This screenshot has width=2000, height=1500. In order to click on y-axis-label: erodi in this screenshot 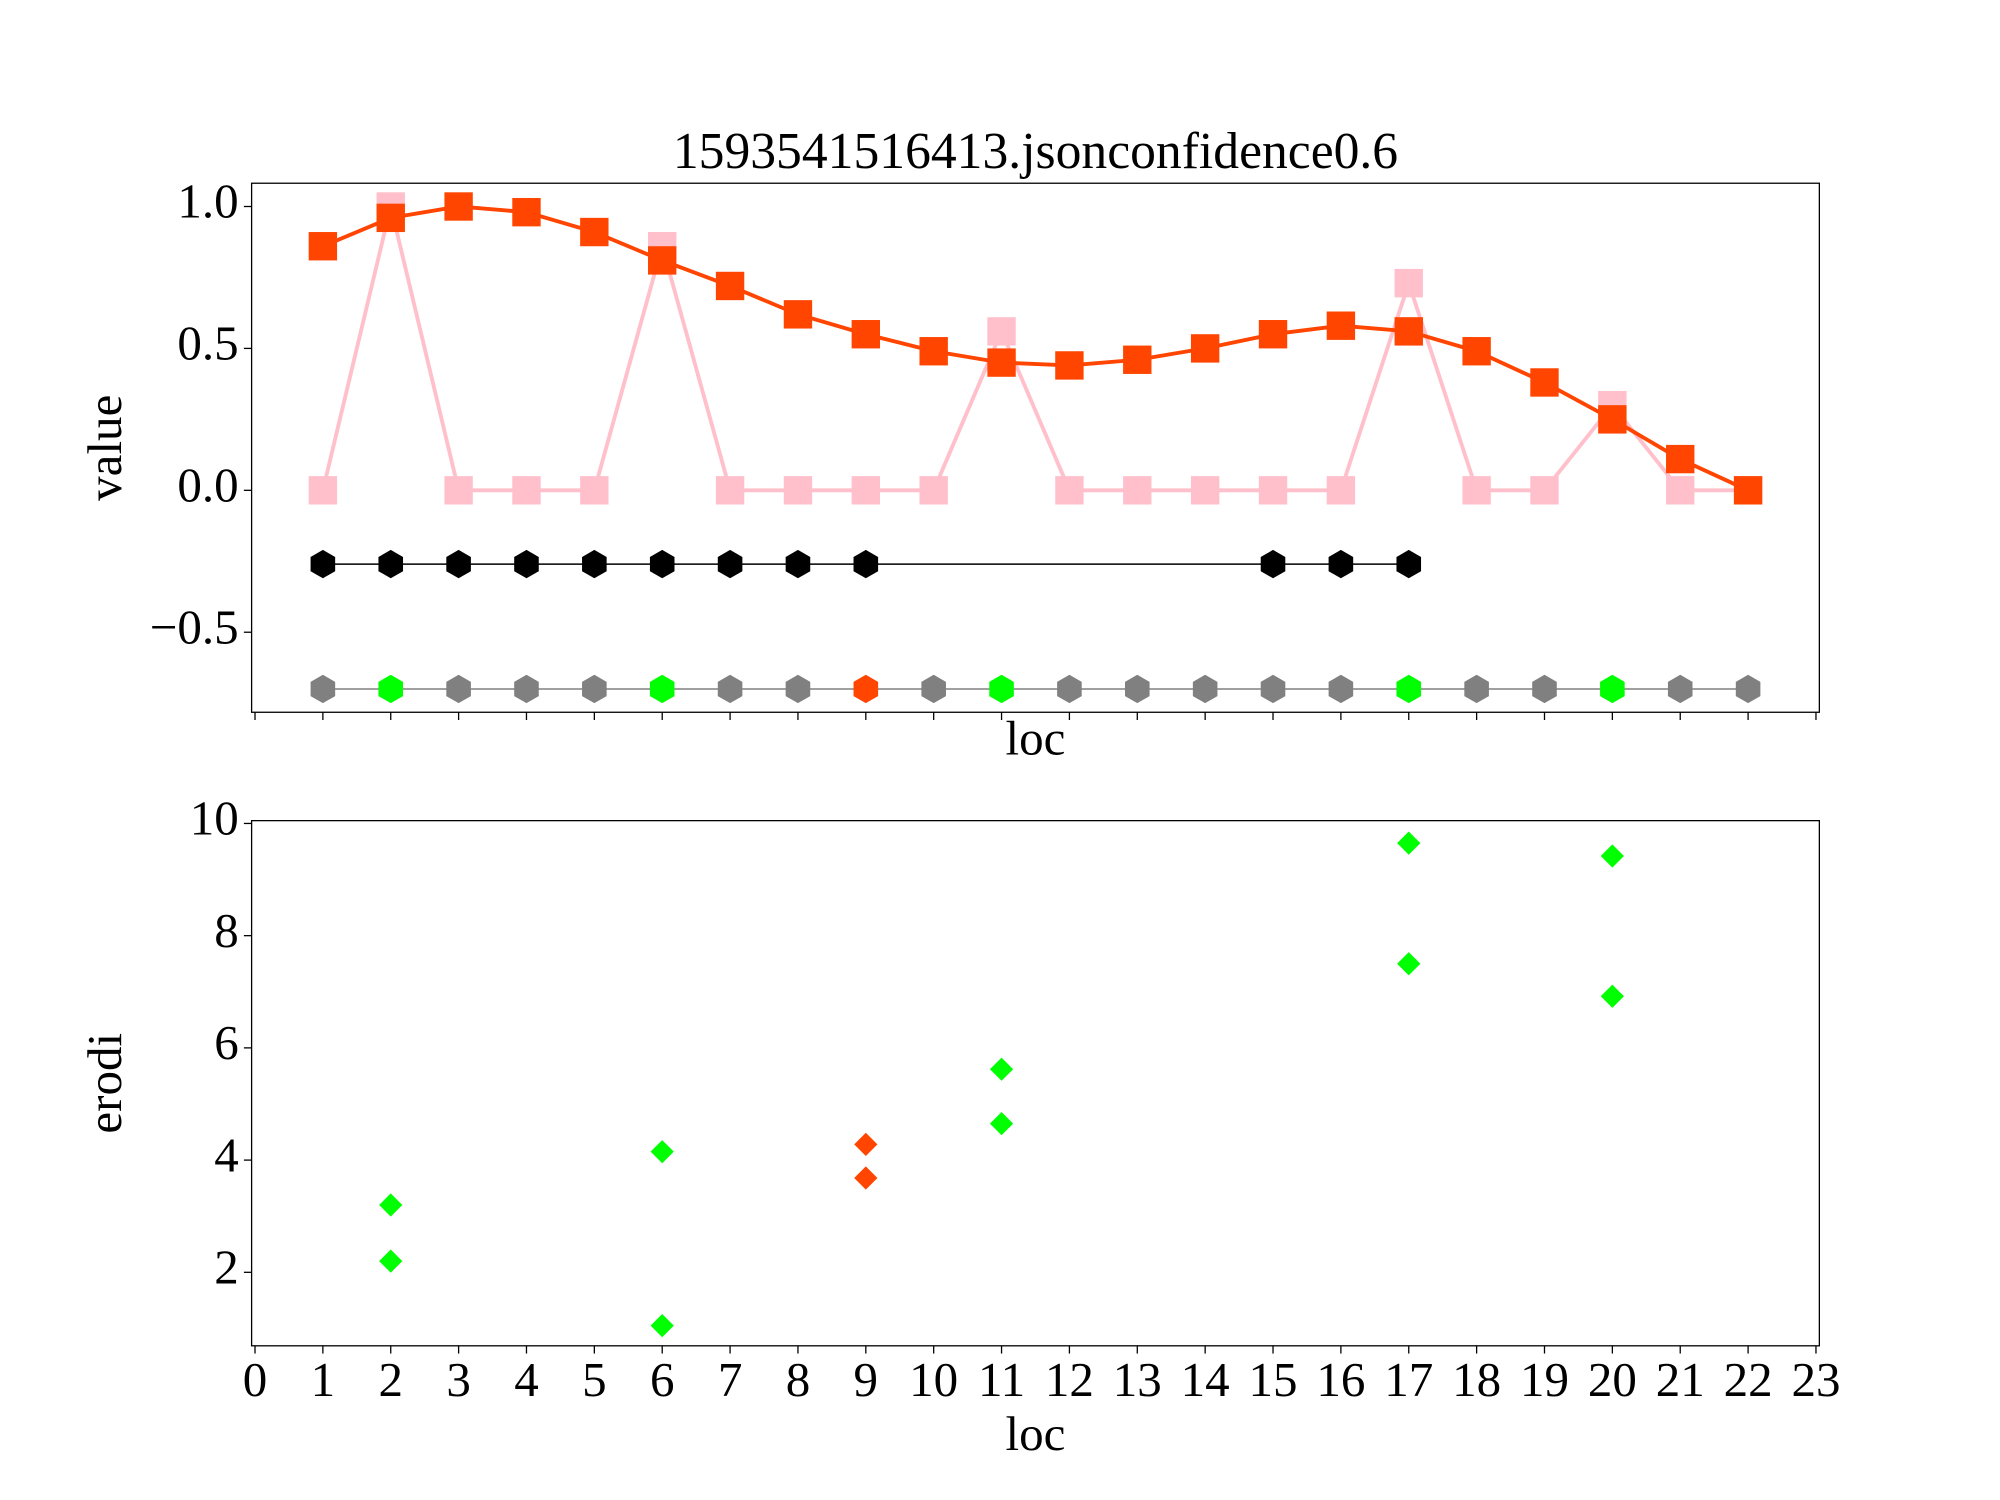, I will do `click(104, 1083)`.